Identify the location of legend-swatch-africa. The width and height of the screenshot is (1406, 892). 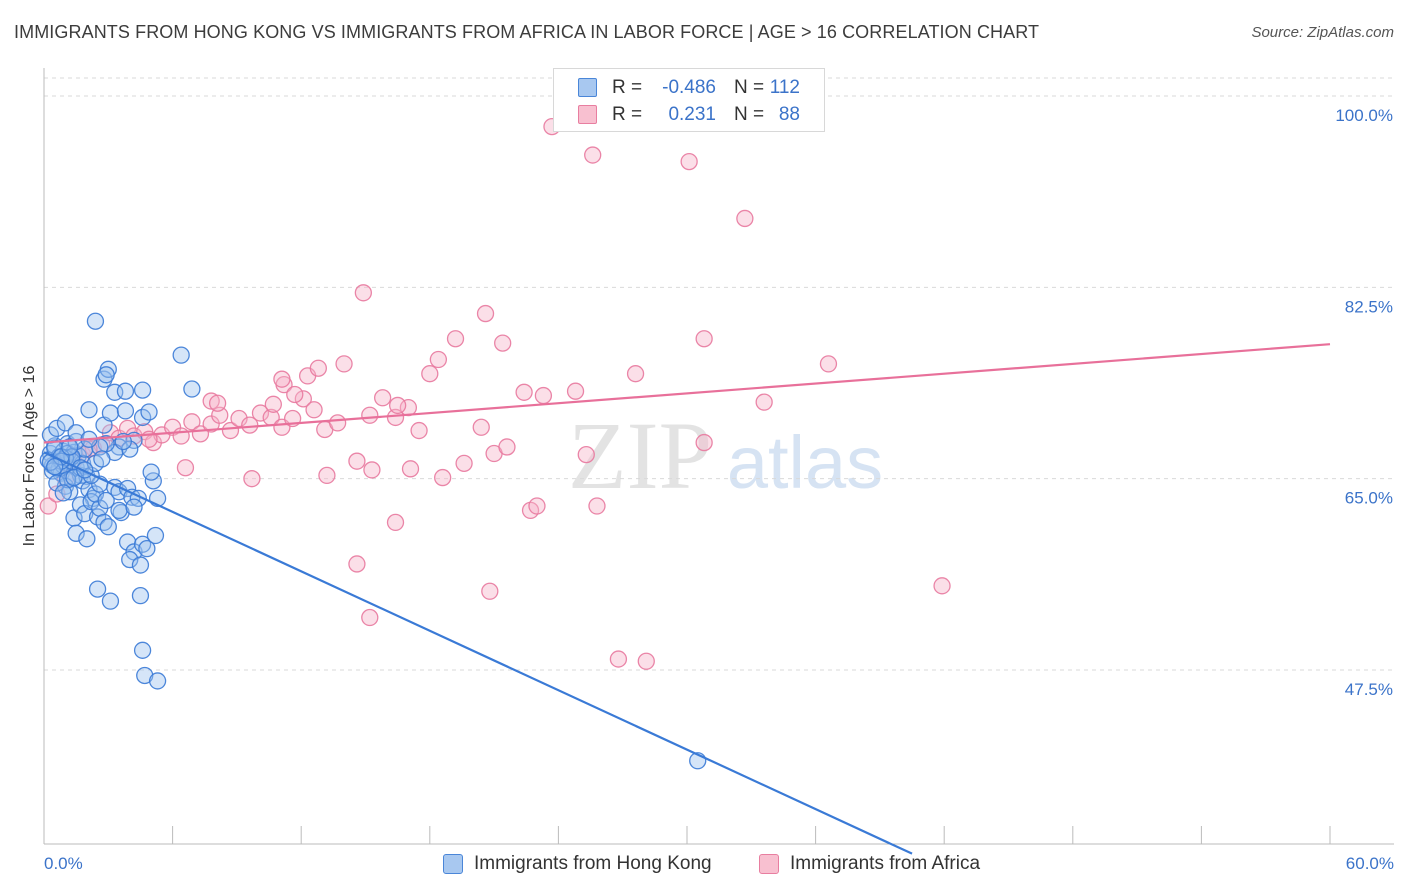
(587, 114).